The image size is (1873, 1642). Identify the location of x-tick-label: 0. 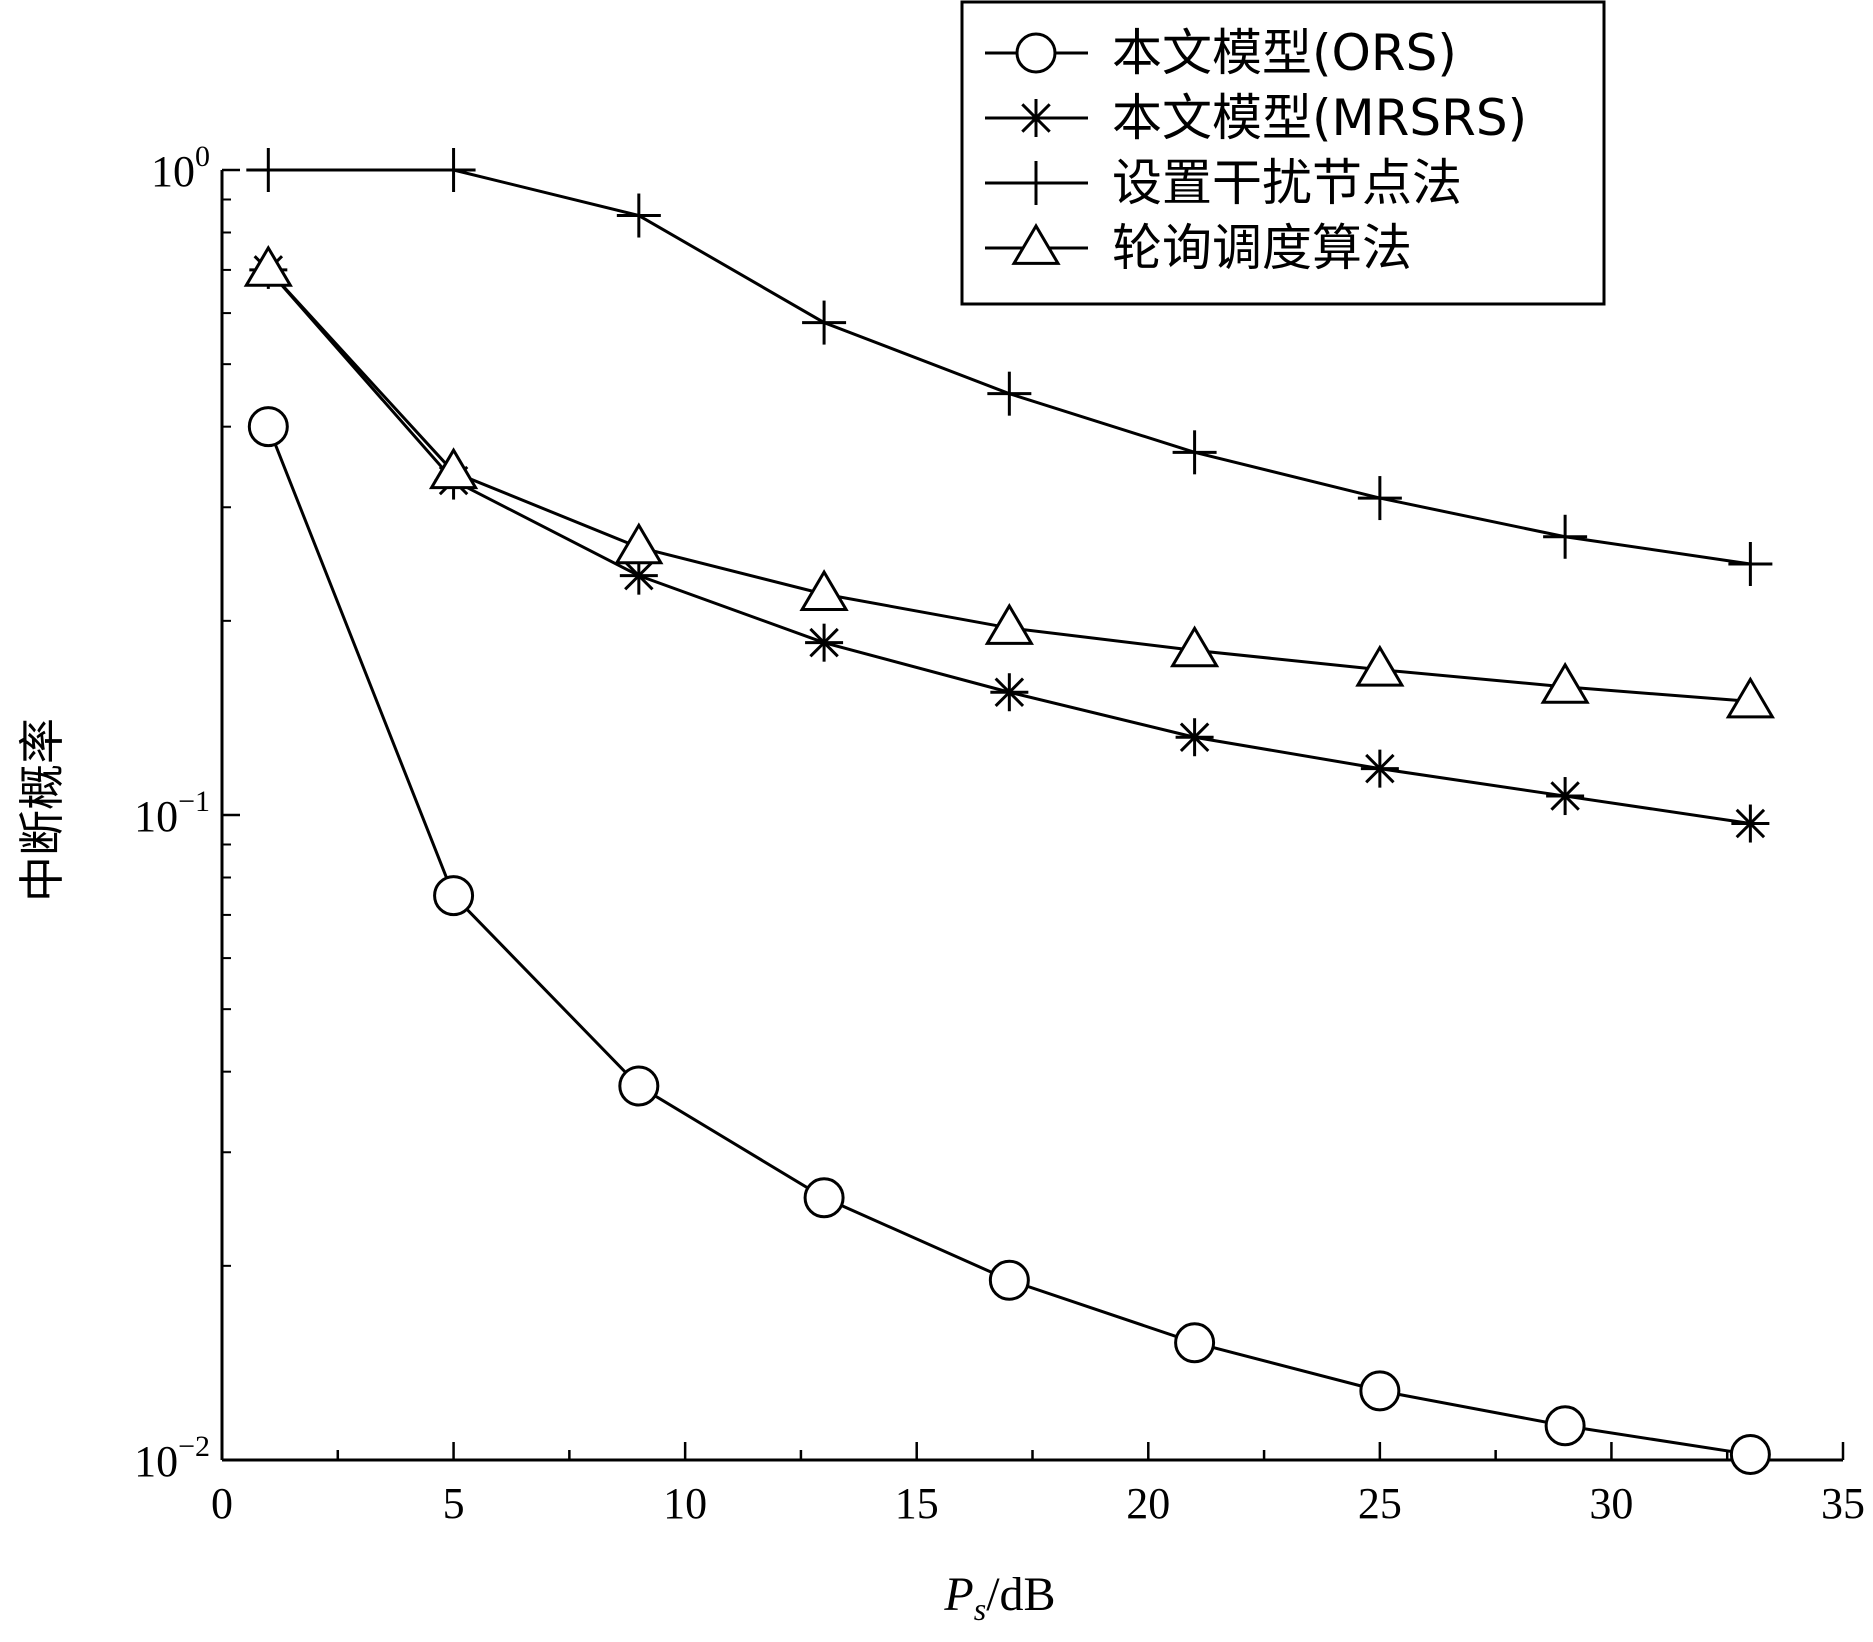
(222, 1503).